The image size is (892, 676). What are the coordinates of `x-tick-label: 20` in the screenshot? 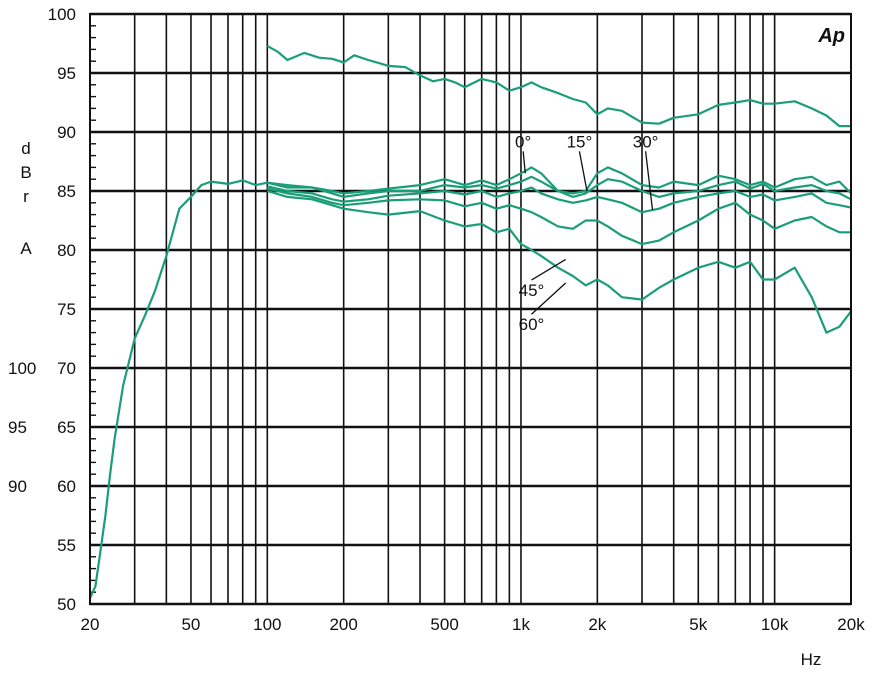 It's located at (90, 624).